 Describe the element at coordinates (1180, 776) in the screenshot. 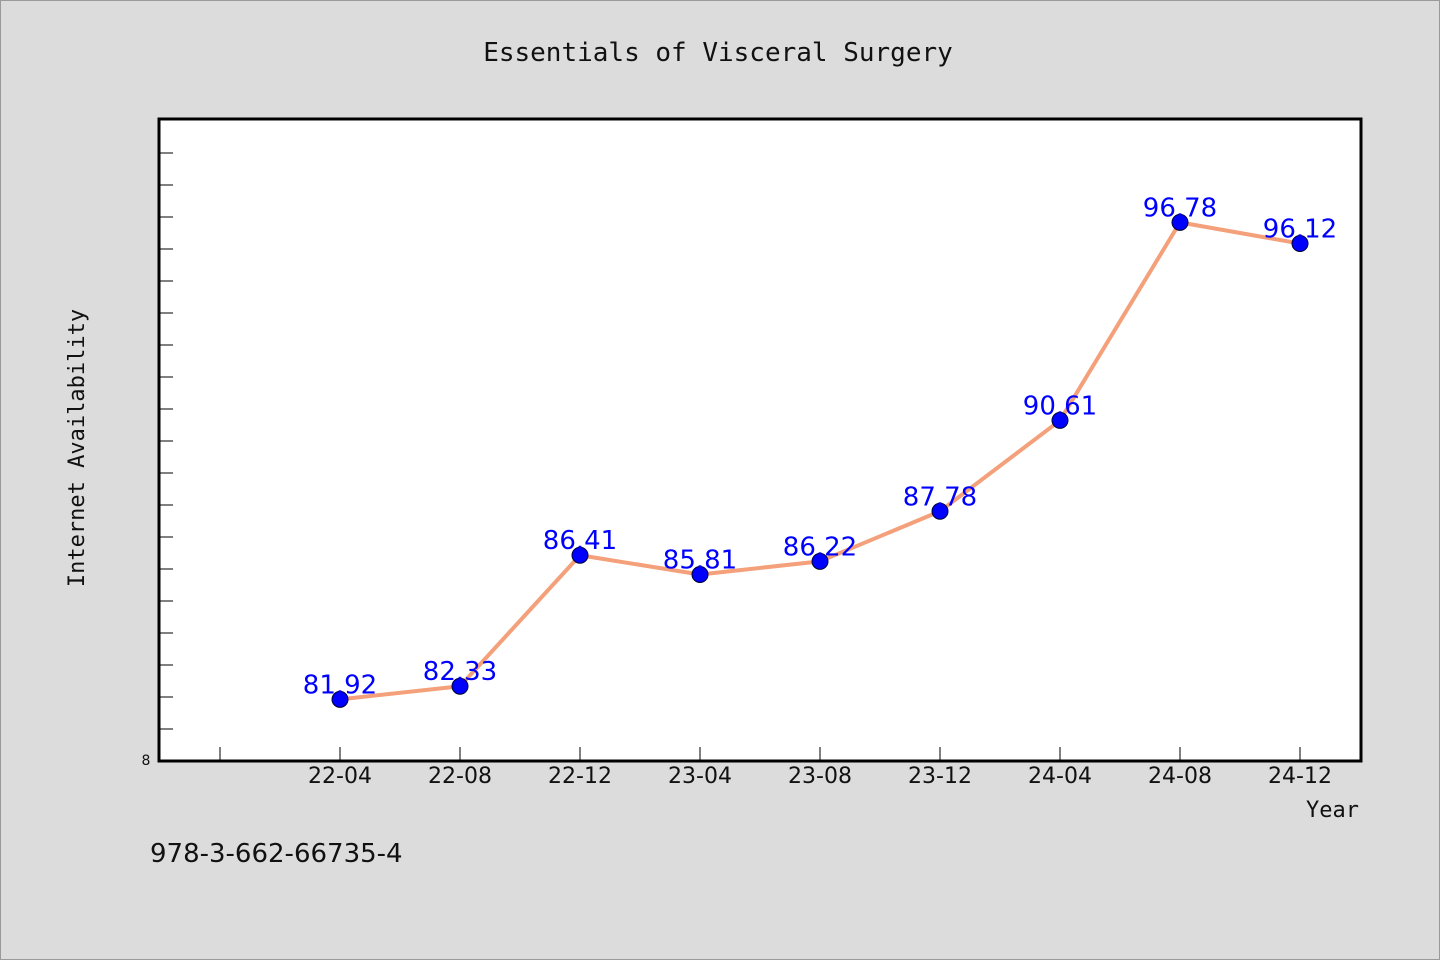

I see `x-tick-label: 24-08` at that location.